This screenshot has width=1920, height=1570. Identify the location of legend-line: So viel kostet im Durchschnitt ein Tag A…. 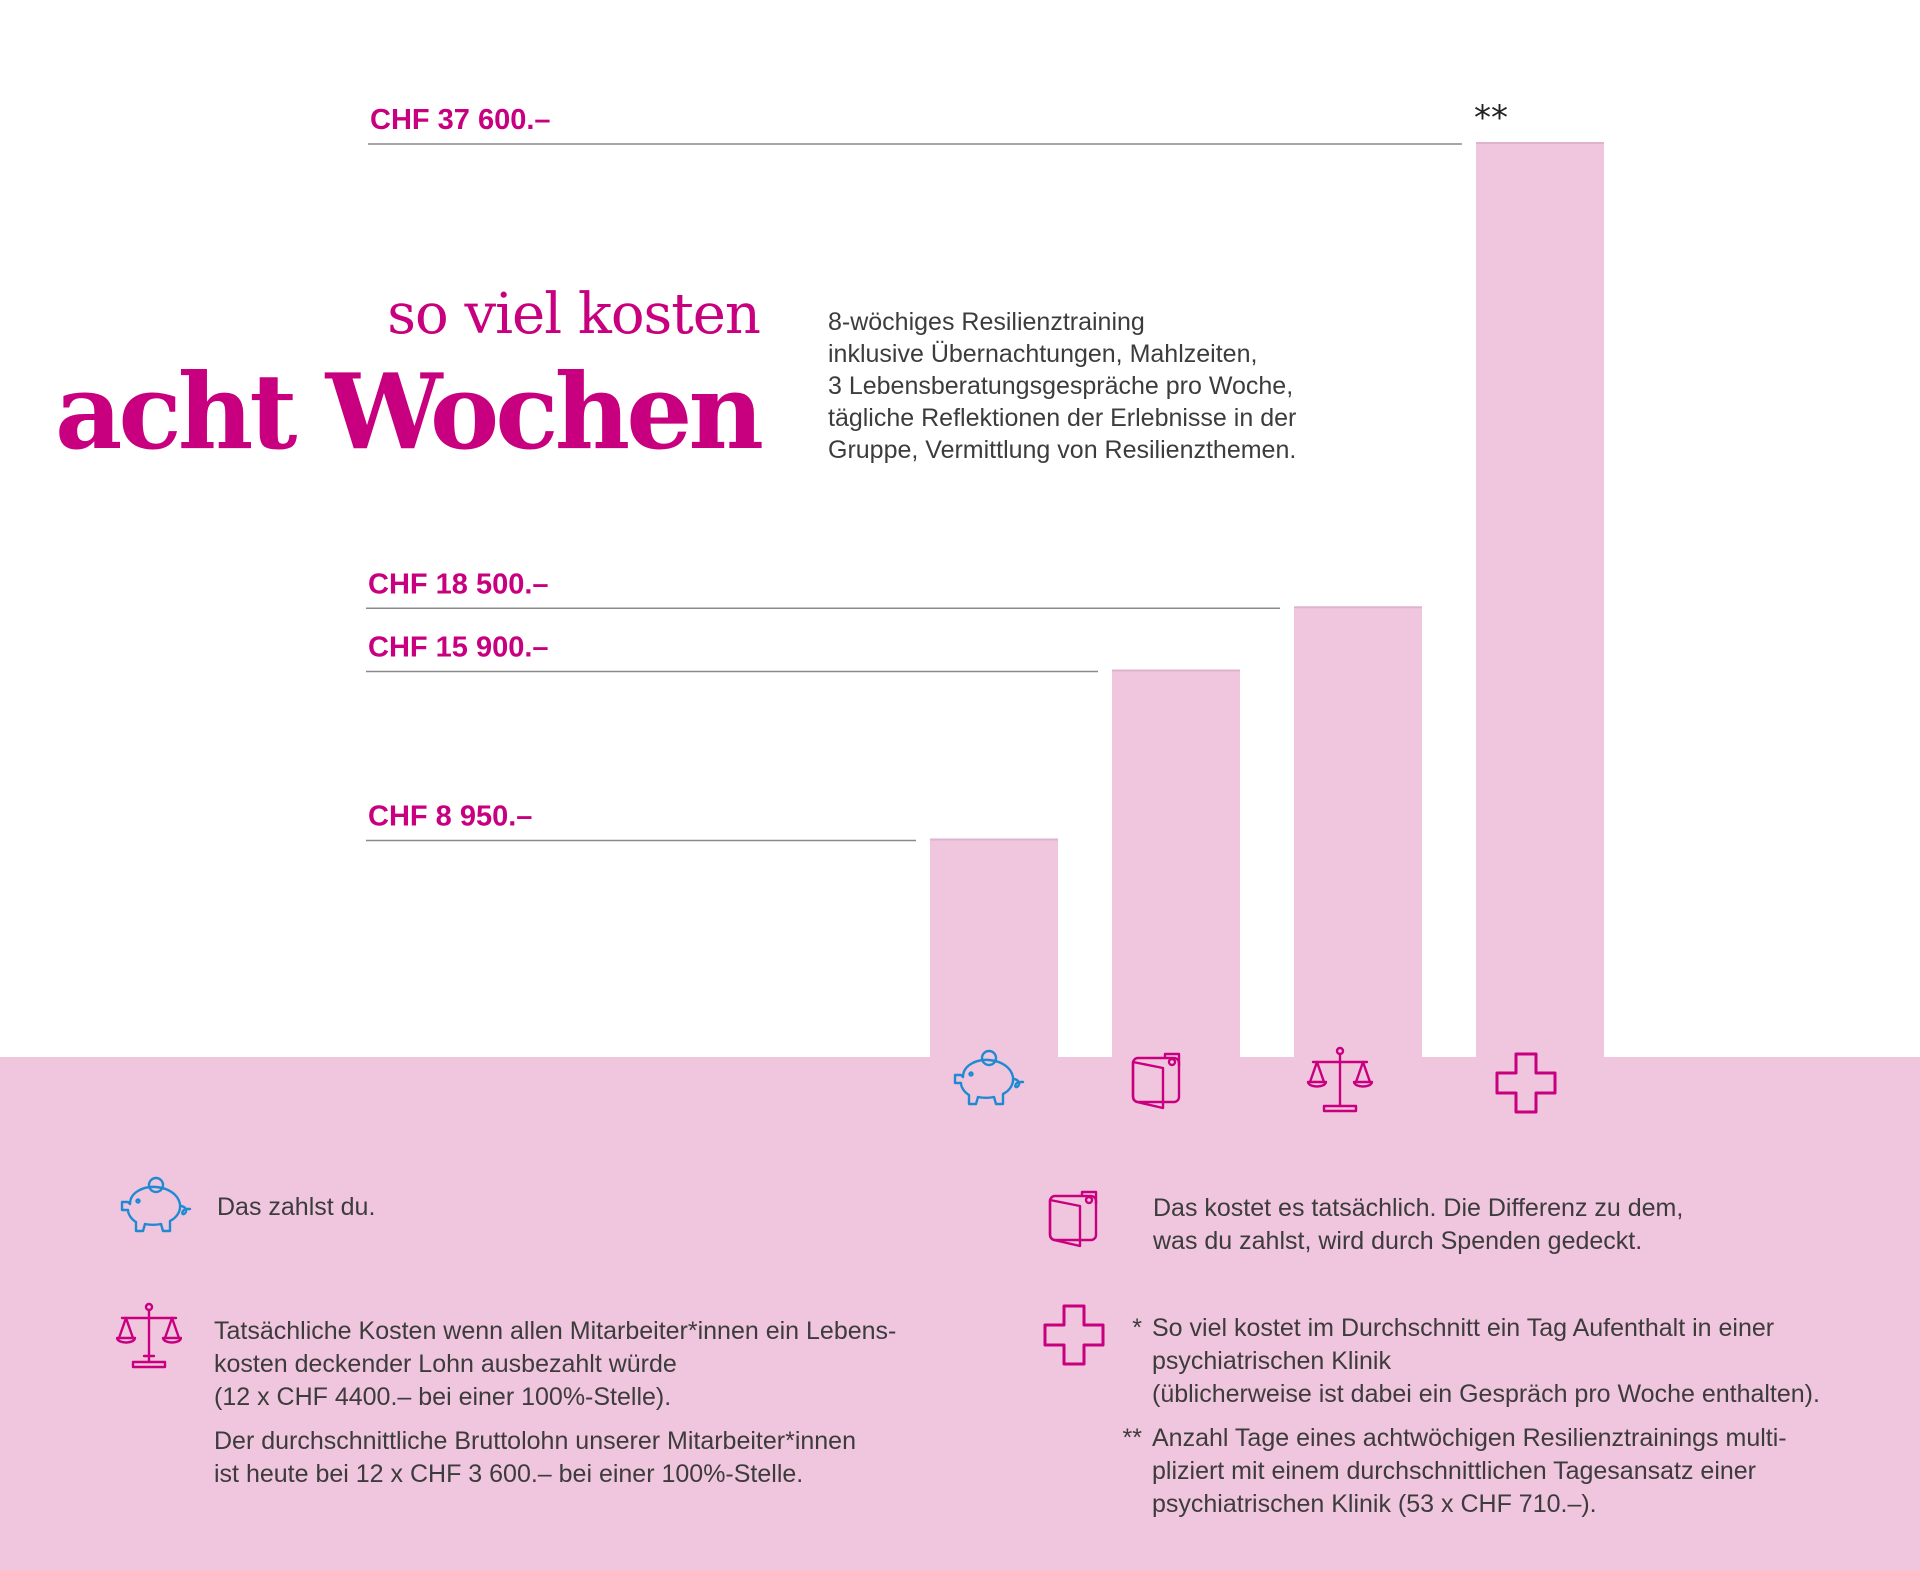
(1463, 1328).